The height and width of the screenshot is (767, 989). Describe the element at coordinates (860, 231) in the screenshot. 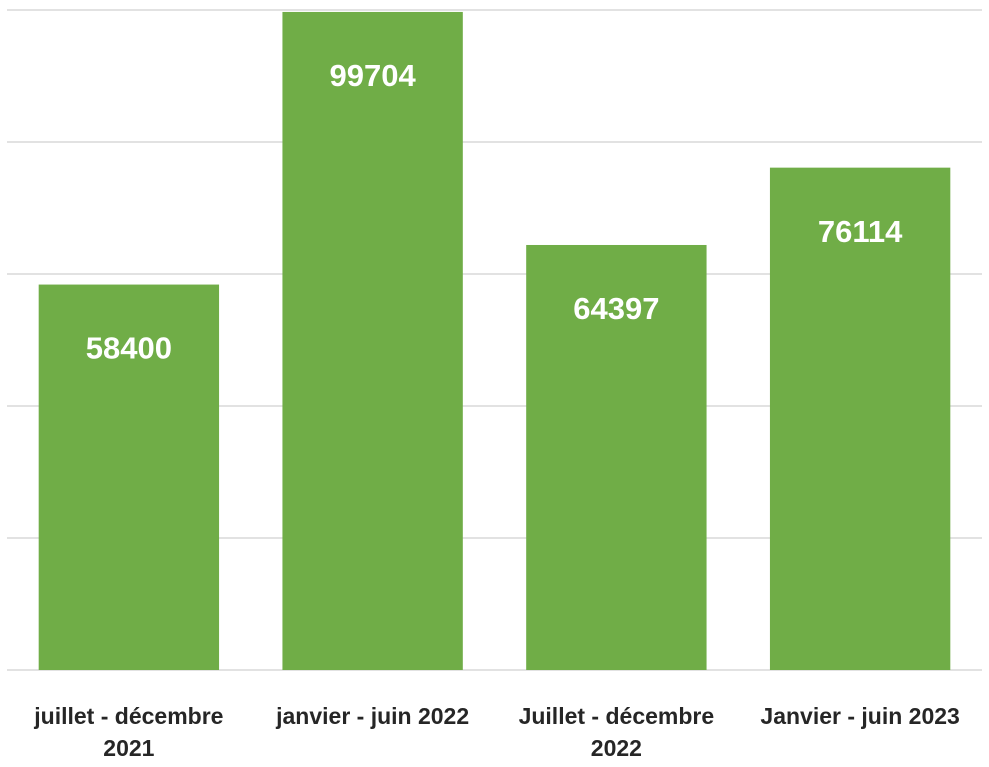

I see `data-label: 76114` at that location.